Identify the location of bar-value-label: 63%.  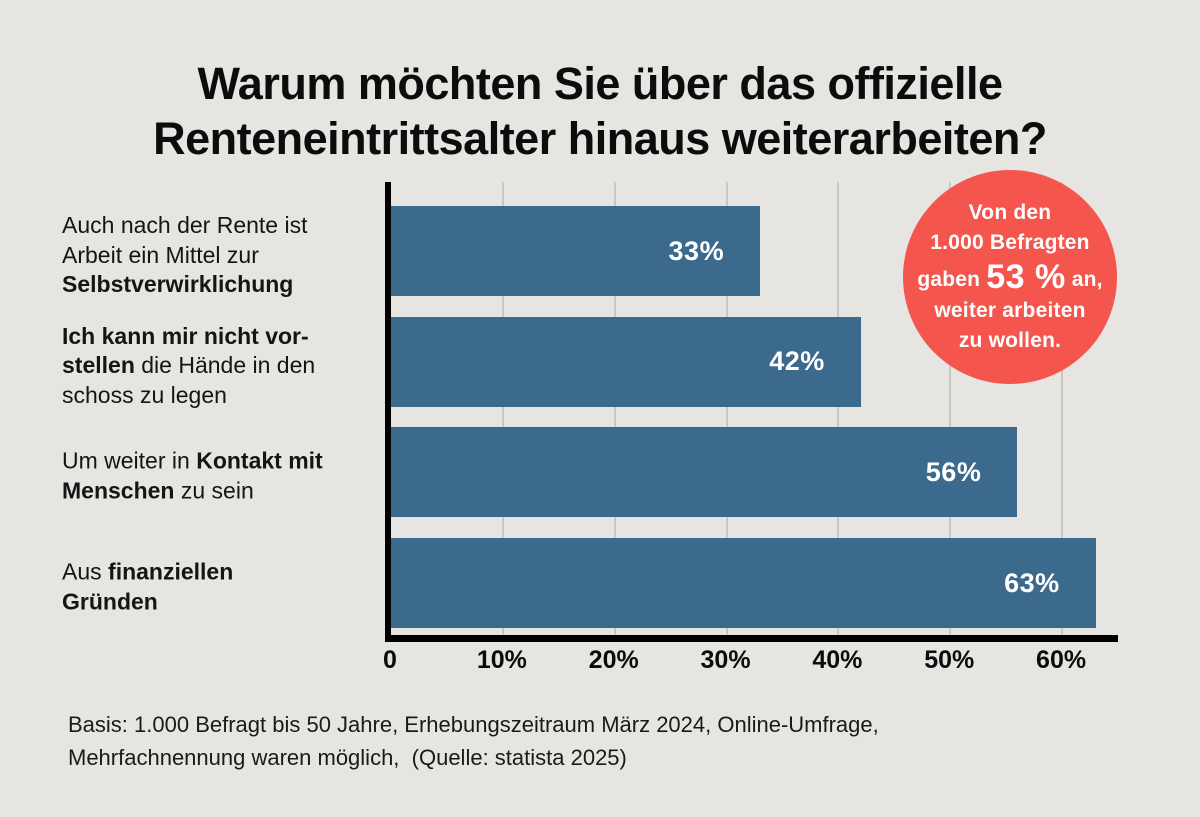
(1032, 582).